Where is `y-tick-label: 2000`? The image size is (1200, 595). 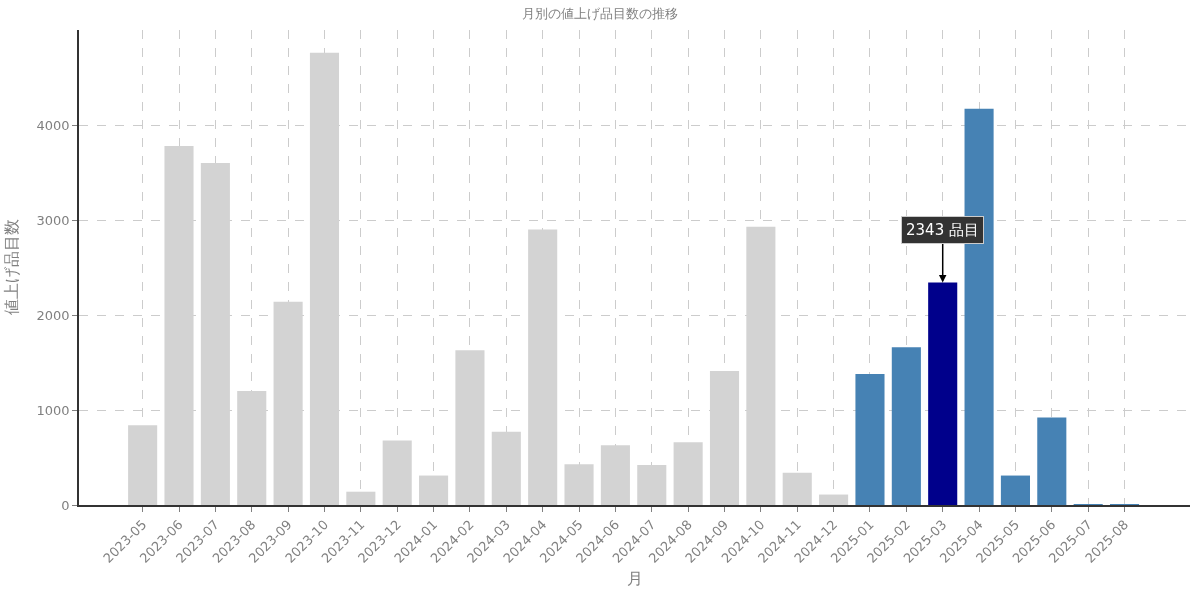
y-tick-label: 2000 is located at coordinates (53, 315).